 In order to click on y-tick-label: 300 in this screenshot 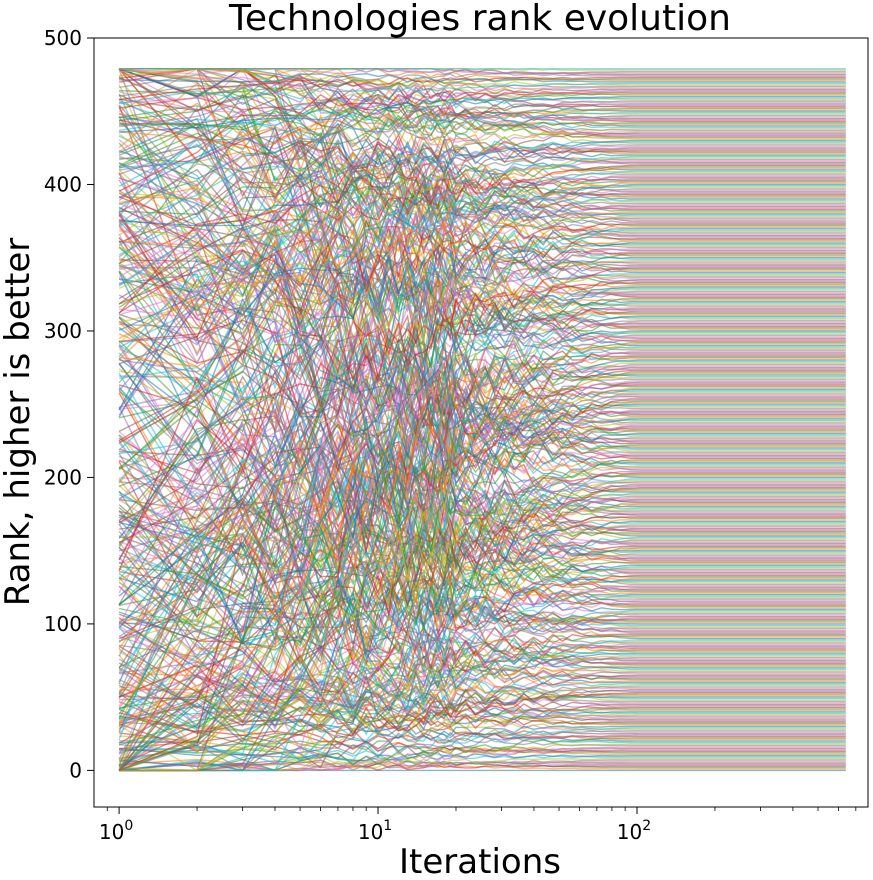, I will do `click(63, 331)`.